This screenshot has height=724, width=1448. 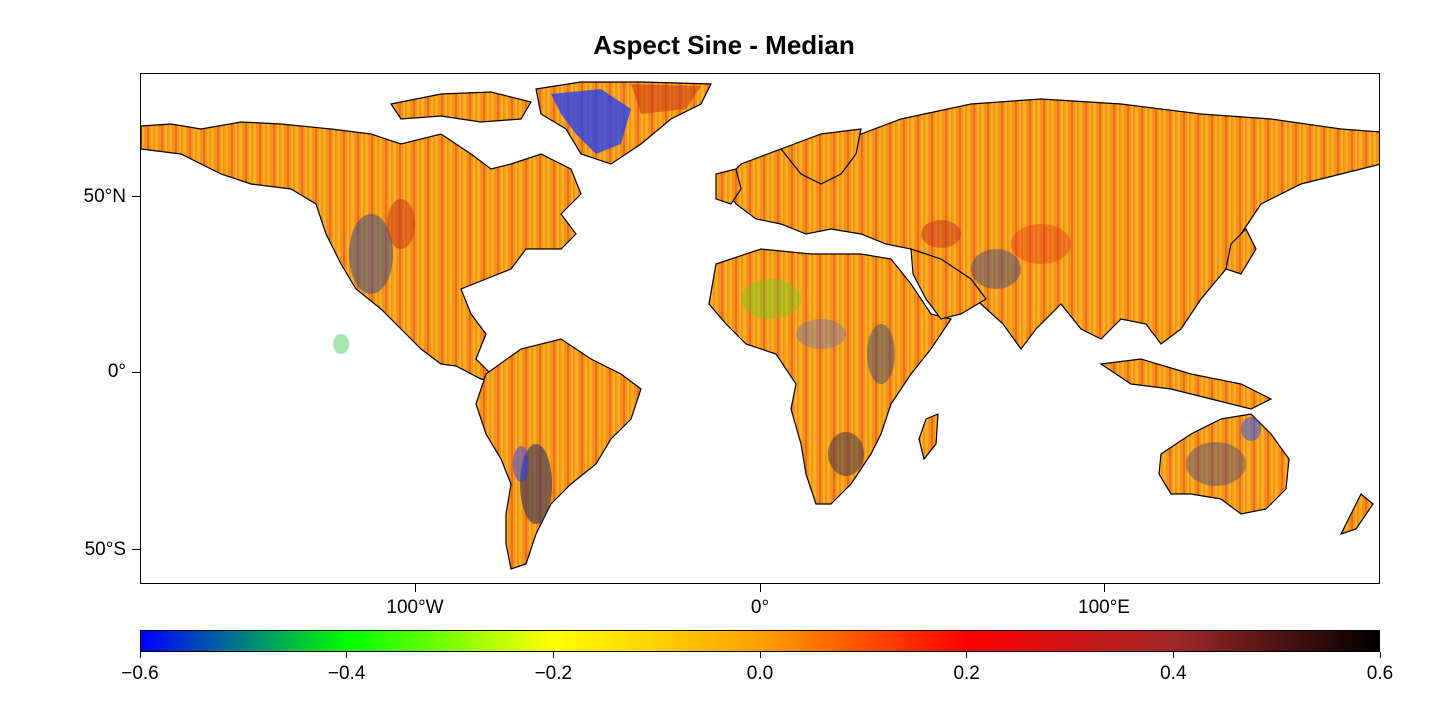 I want to click on south-america, so click(x=558, y=454).